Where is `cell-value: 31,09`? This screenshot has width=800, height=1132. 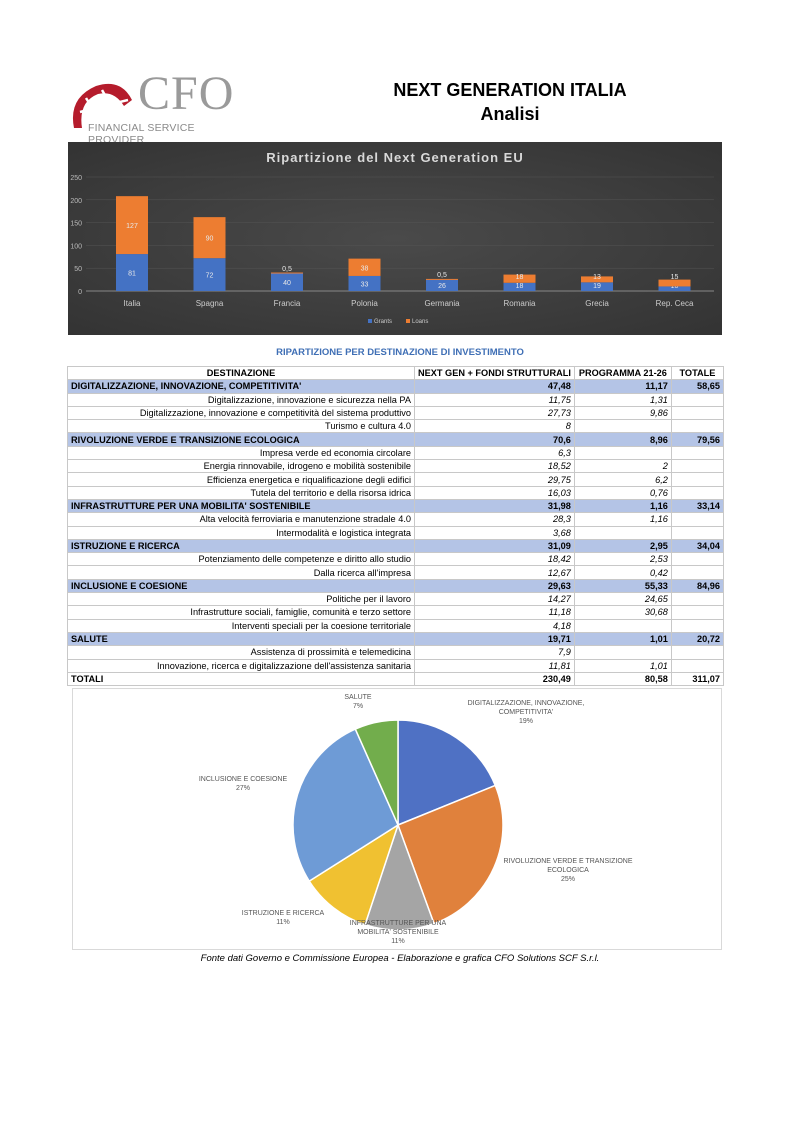
cell-value: 31,09 is located at coordinates (494, 546).